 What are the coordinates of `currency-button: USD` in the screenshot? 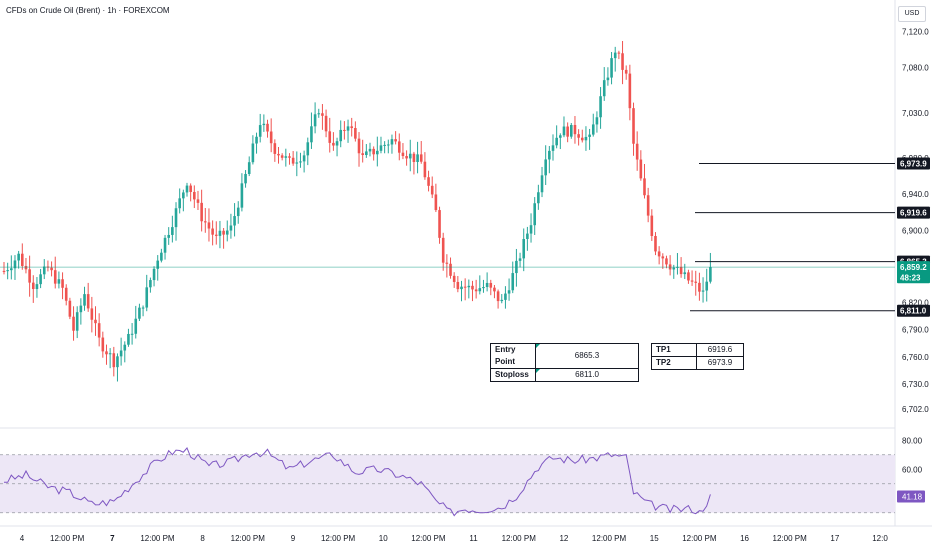 It's located at (912, 14).